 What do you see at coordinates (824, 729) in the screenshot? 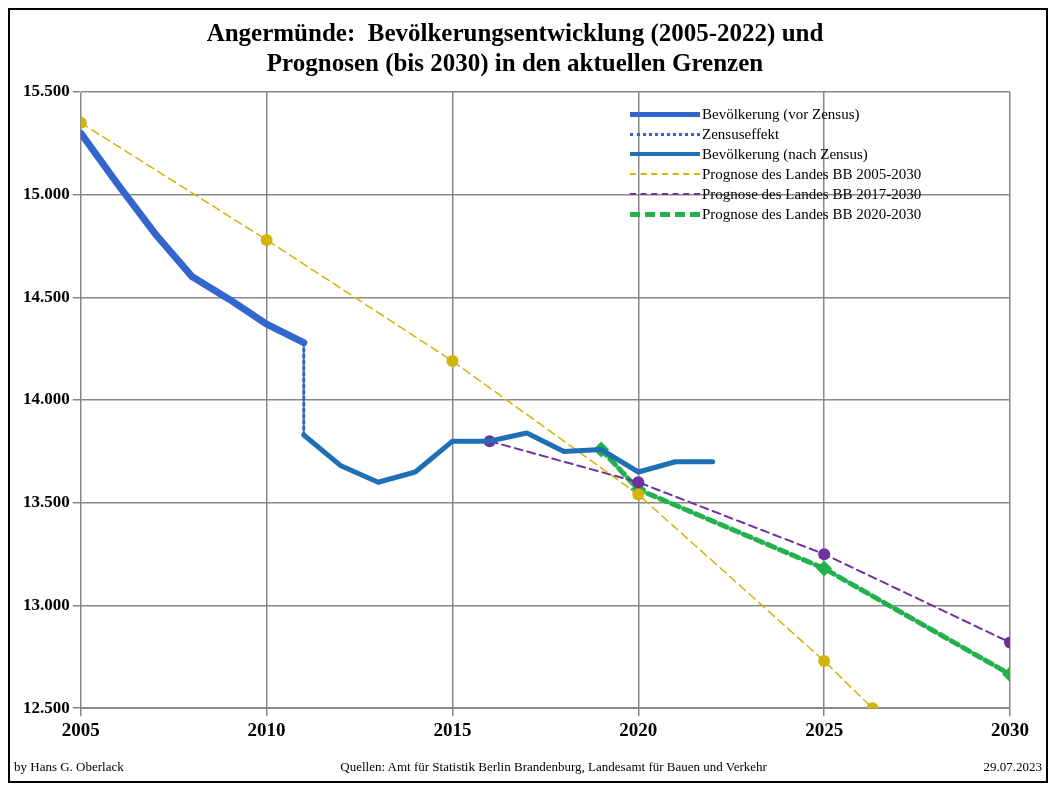
I see `x-tick-label: 2025` at bounding box center [824, 729].